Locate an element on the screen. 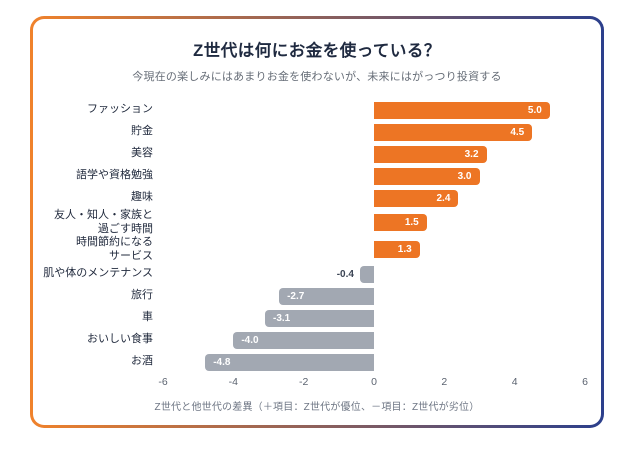 The image size is (640, 452). category-label: 旅行 is located at coordinates (142, 295).